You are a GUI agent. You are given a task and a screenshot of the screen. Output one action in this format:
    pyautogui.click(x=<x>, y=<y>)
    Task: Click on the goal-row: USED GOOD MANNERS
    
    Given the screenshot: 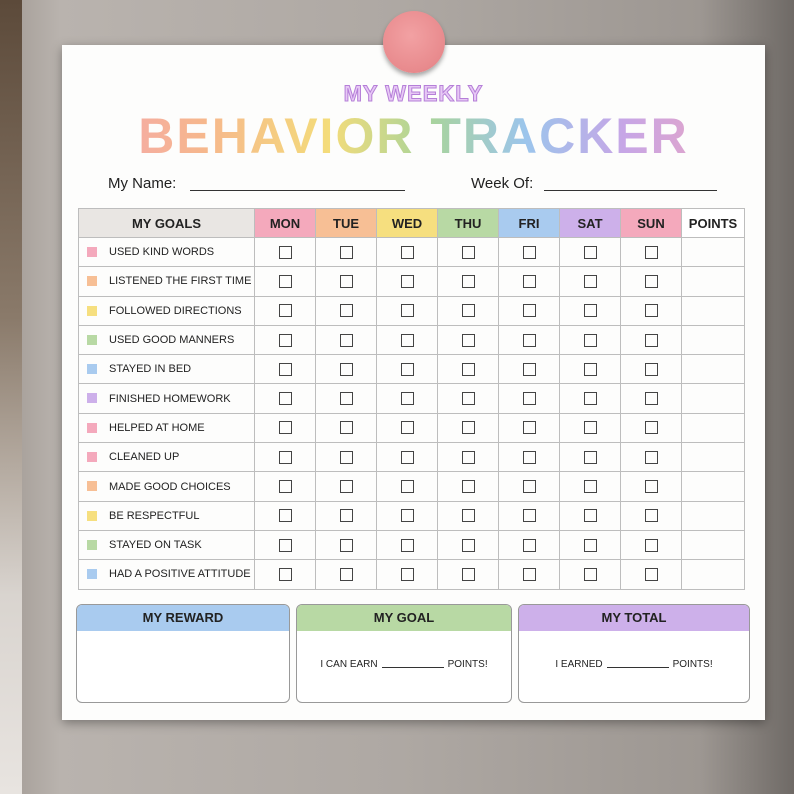 What is the action you would take?
    pyautogui.click(x=411, y=340)
    